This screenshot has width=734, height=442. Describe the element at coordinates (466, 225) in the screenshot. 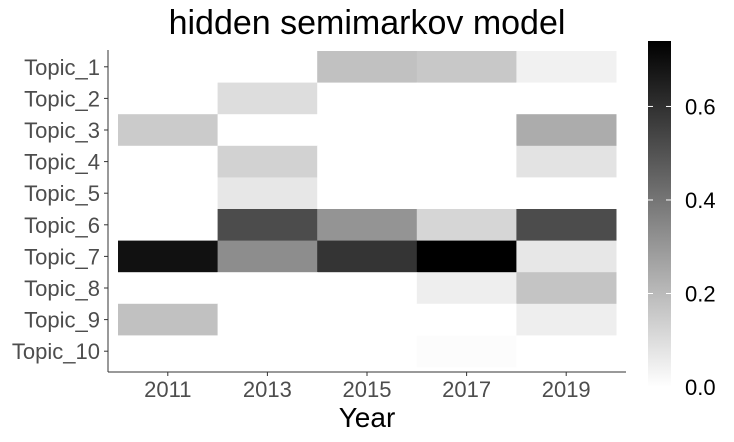

I see `heatmap-cell-topic-6-2017` at that location.